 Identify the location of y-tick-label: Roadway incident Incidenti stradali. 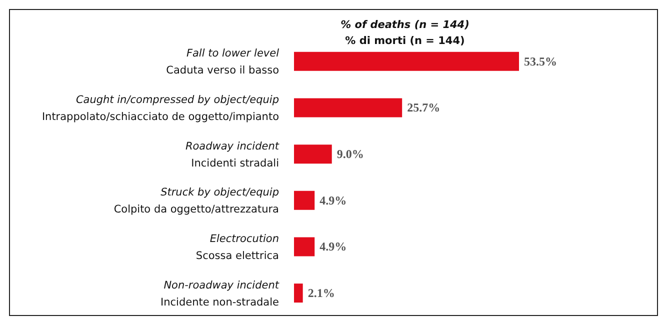
(232, 155).